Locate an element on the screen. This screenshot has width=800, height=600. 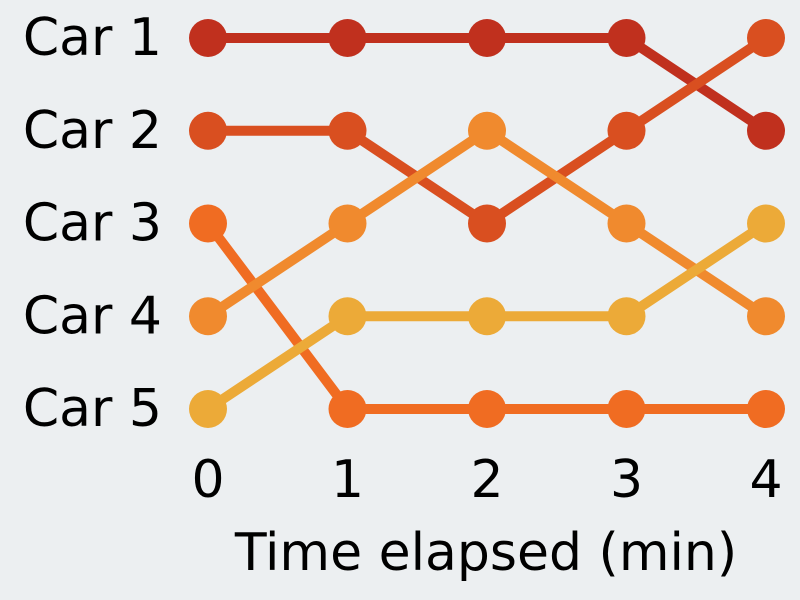
x-tick-labels: 0 1 2 3 4 is located at coordinates (486, 480).